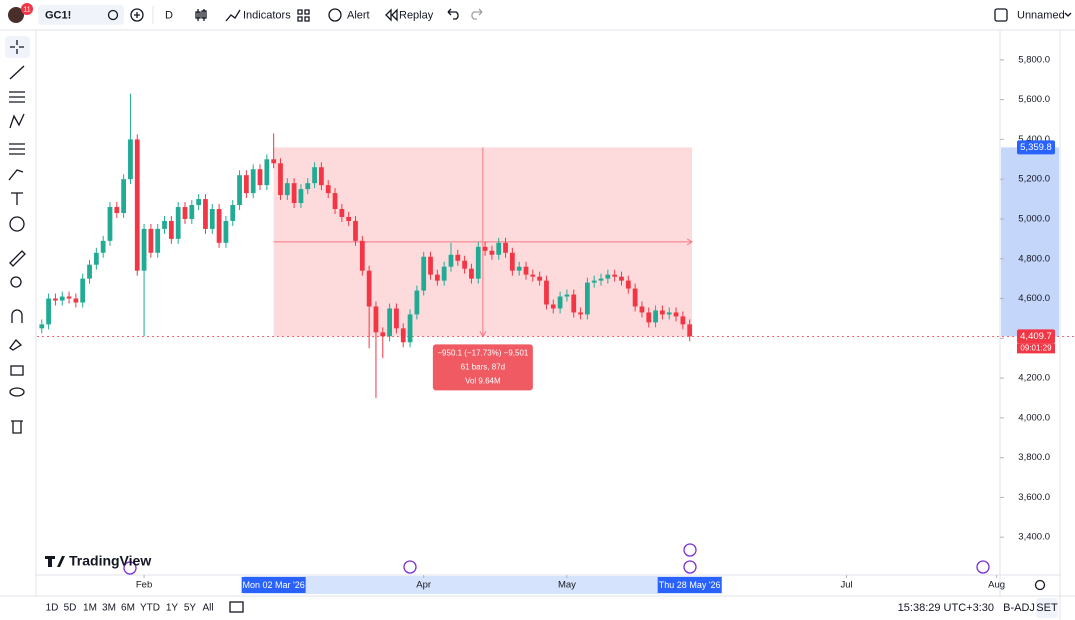  What do you see at coordinates (90, 608) in the screenshot?
I see `range-button: 1M` at bounding box center [90, 608].